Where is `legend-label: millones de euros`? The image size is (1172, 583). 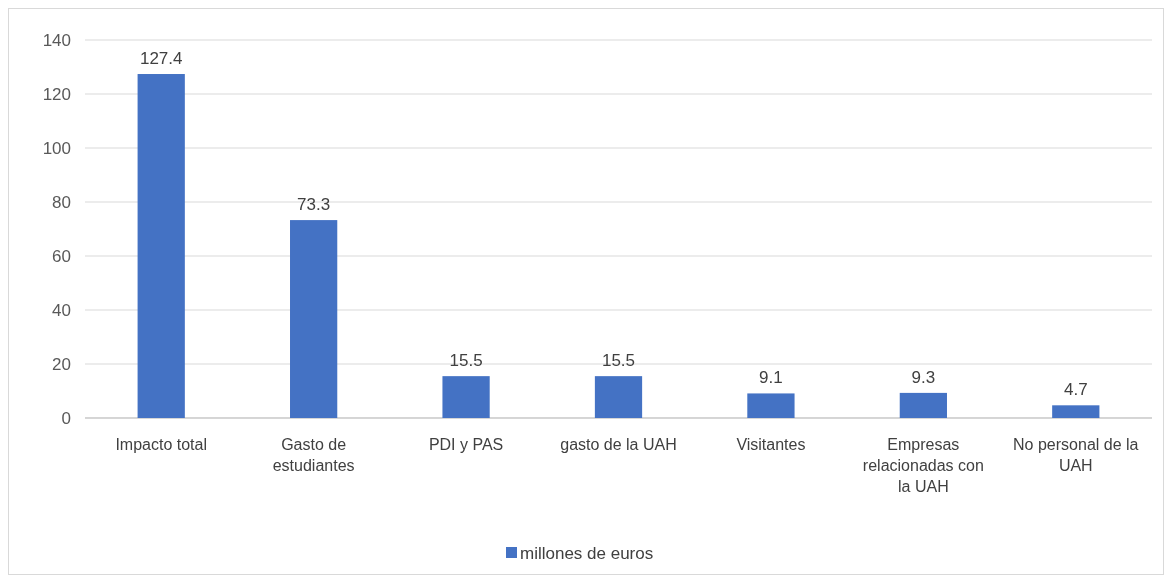 legend-label: millones de euros is located at coordinates (587, 553).